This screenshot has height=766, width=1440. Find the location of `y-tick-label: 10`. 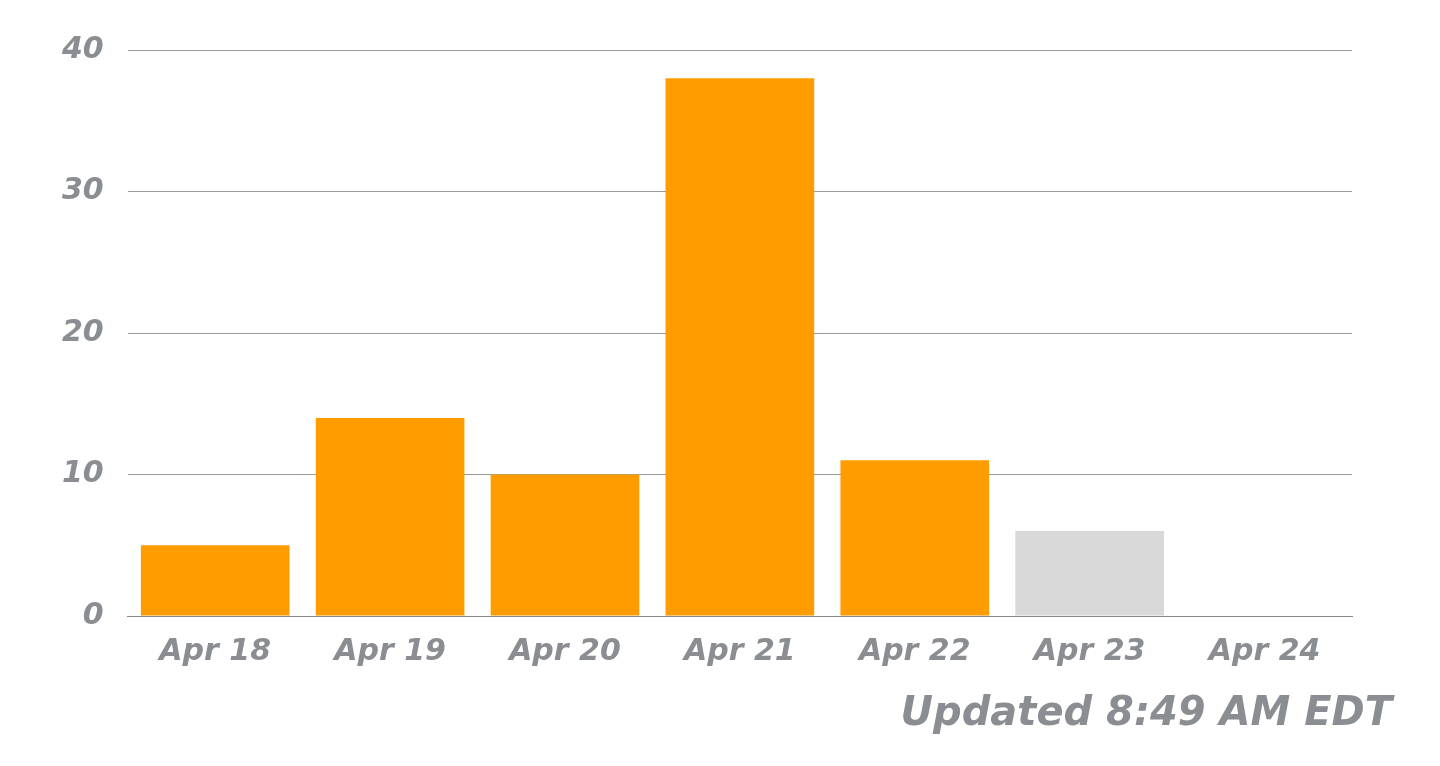

y-tick-label: 10 is located at coordinates (83, 472).